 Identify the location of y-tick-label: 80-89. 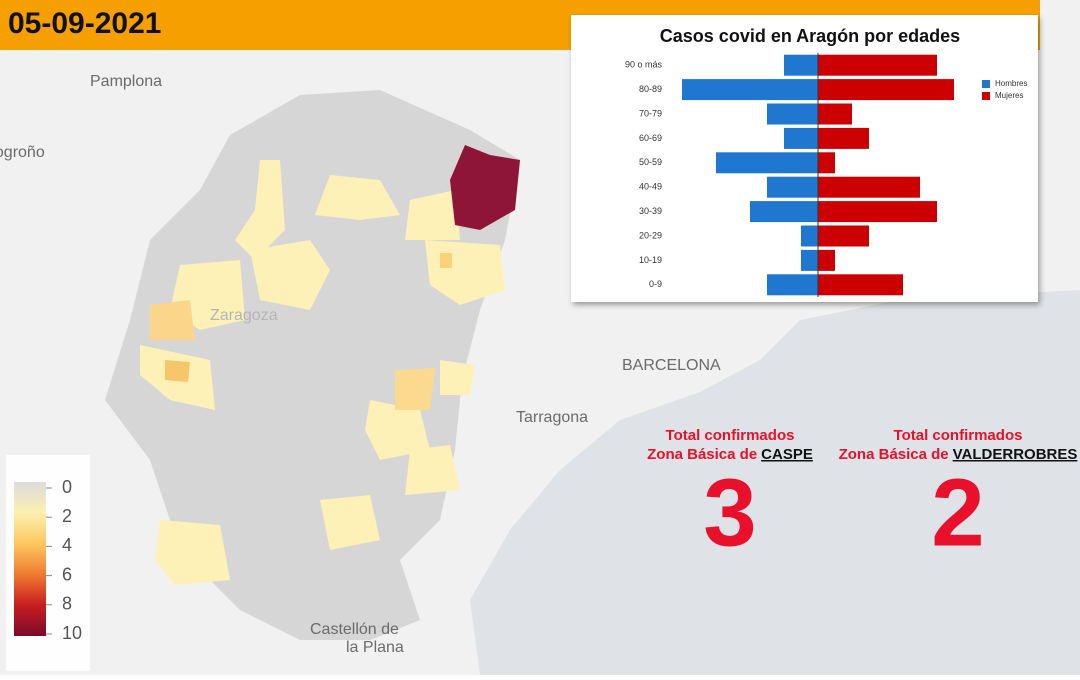
(650, 89).